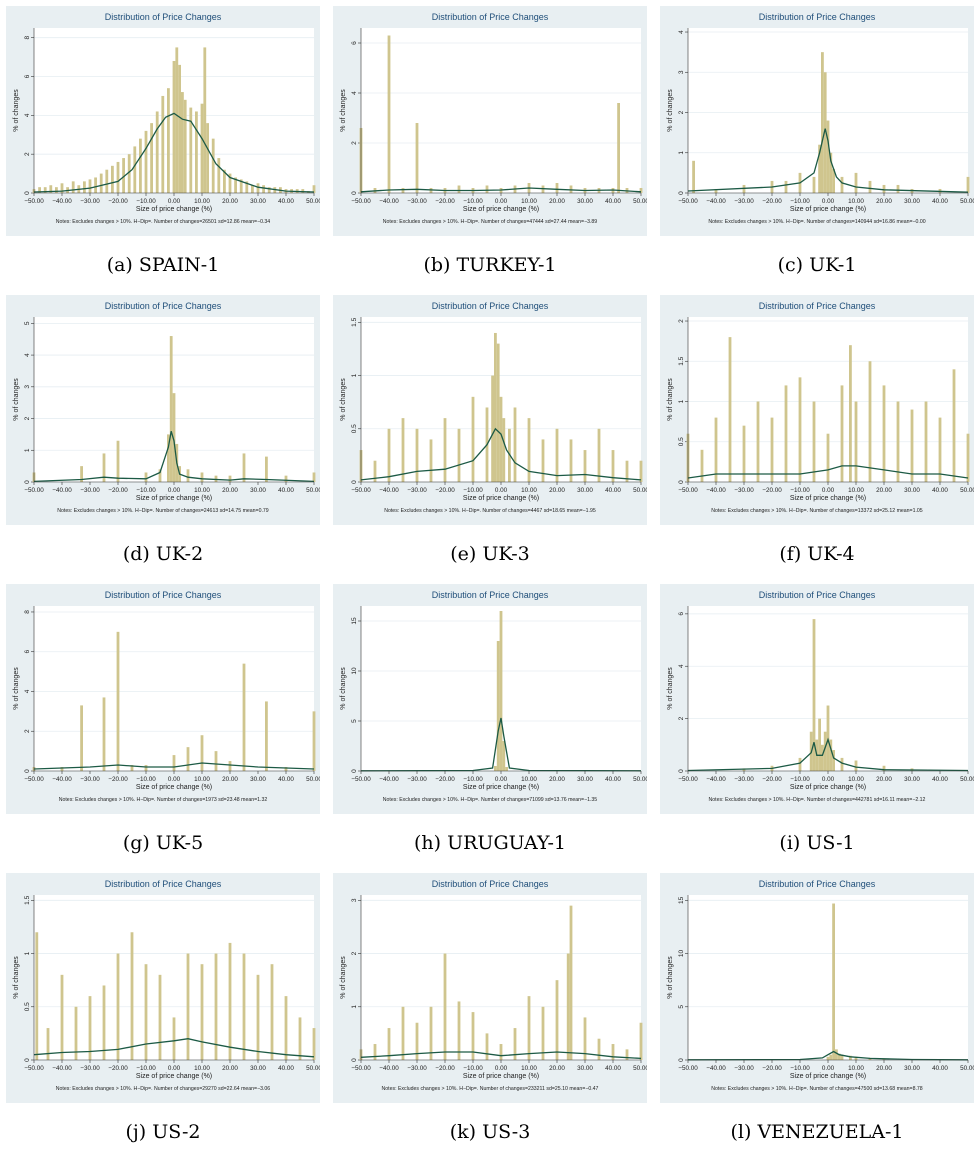 The height and width of the screenshot is (1158, 979). I want to click on x-tick-label: −20.00, so click(445, 1068).